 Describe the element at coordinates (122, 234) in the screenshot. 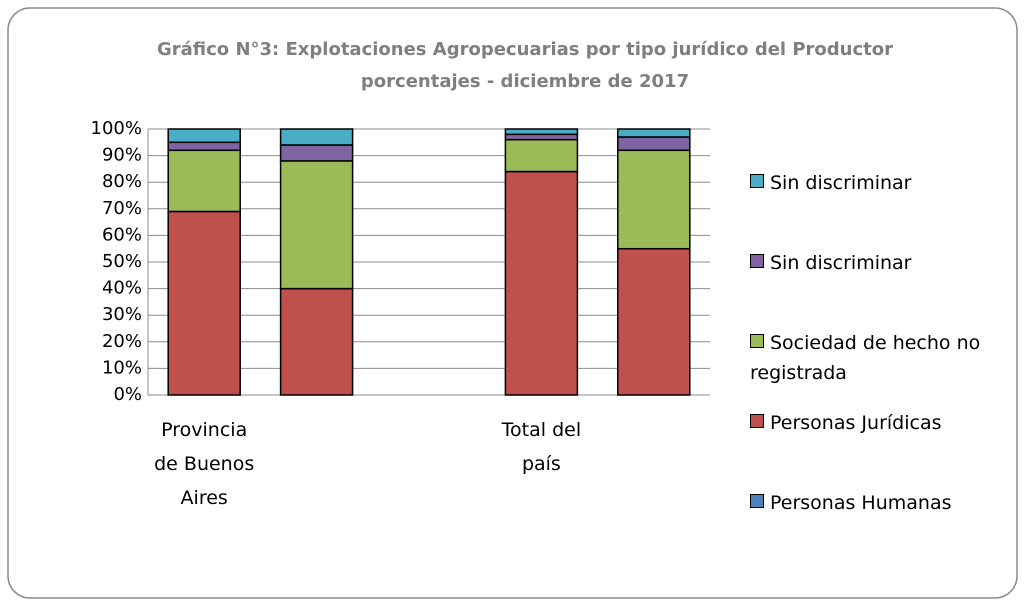

I see `y-tick-label: 60%` at that location.